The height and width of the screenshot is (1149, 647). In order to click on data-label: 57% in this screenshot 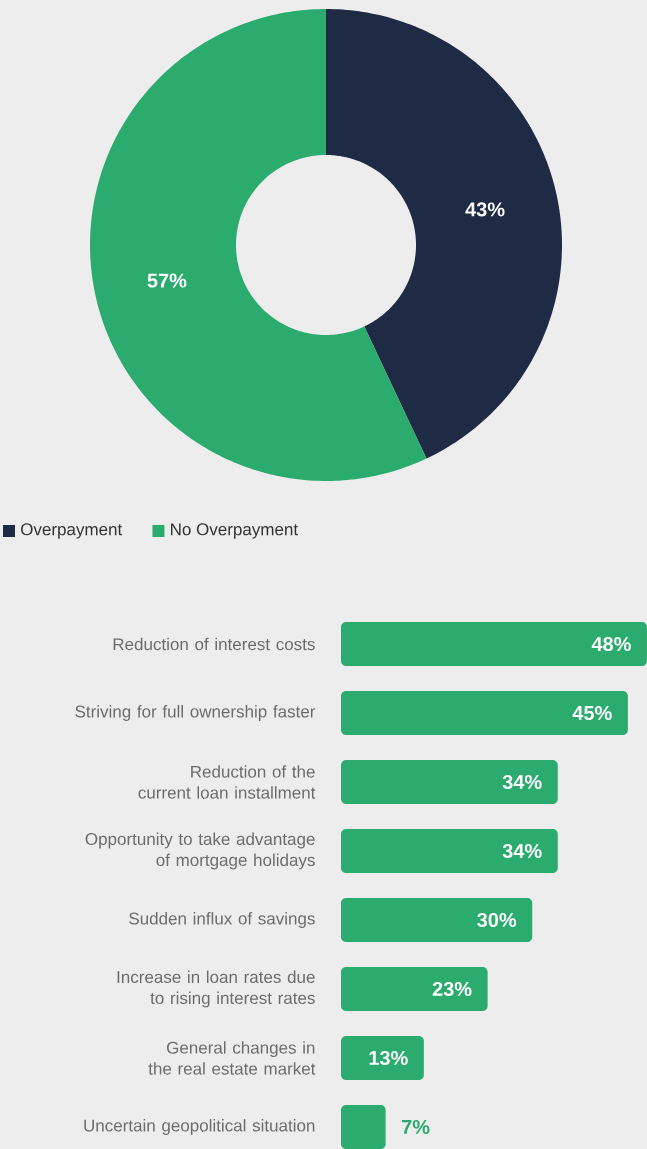, I will do `click(167, 280)`.